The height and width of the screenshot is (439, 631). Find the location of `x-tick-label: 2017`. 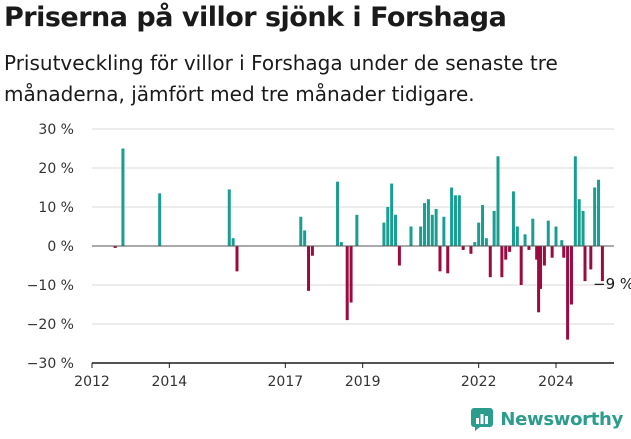

x-tick-label: 2017 is located at coordinates (286, 382).